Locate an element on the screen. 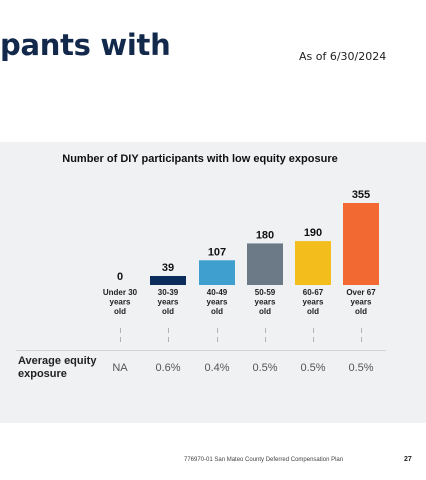 Image resolution: width=426 pixels, height=480 pixels. x-tick-label: Over 67 years old is located at coordinates (361, 302).